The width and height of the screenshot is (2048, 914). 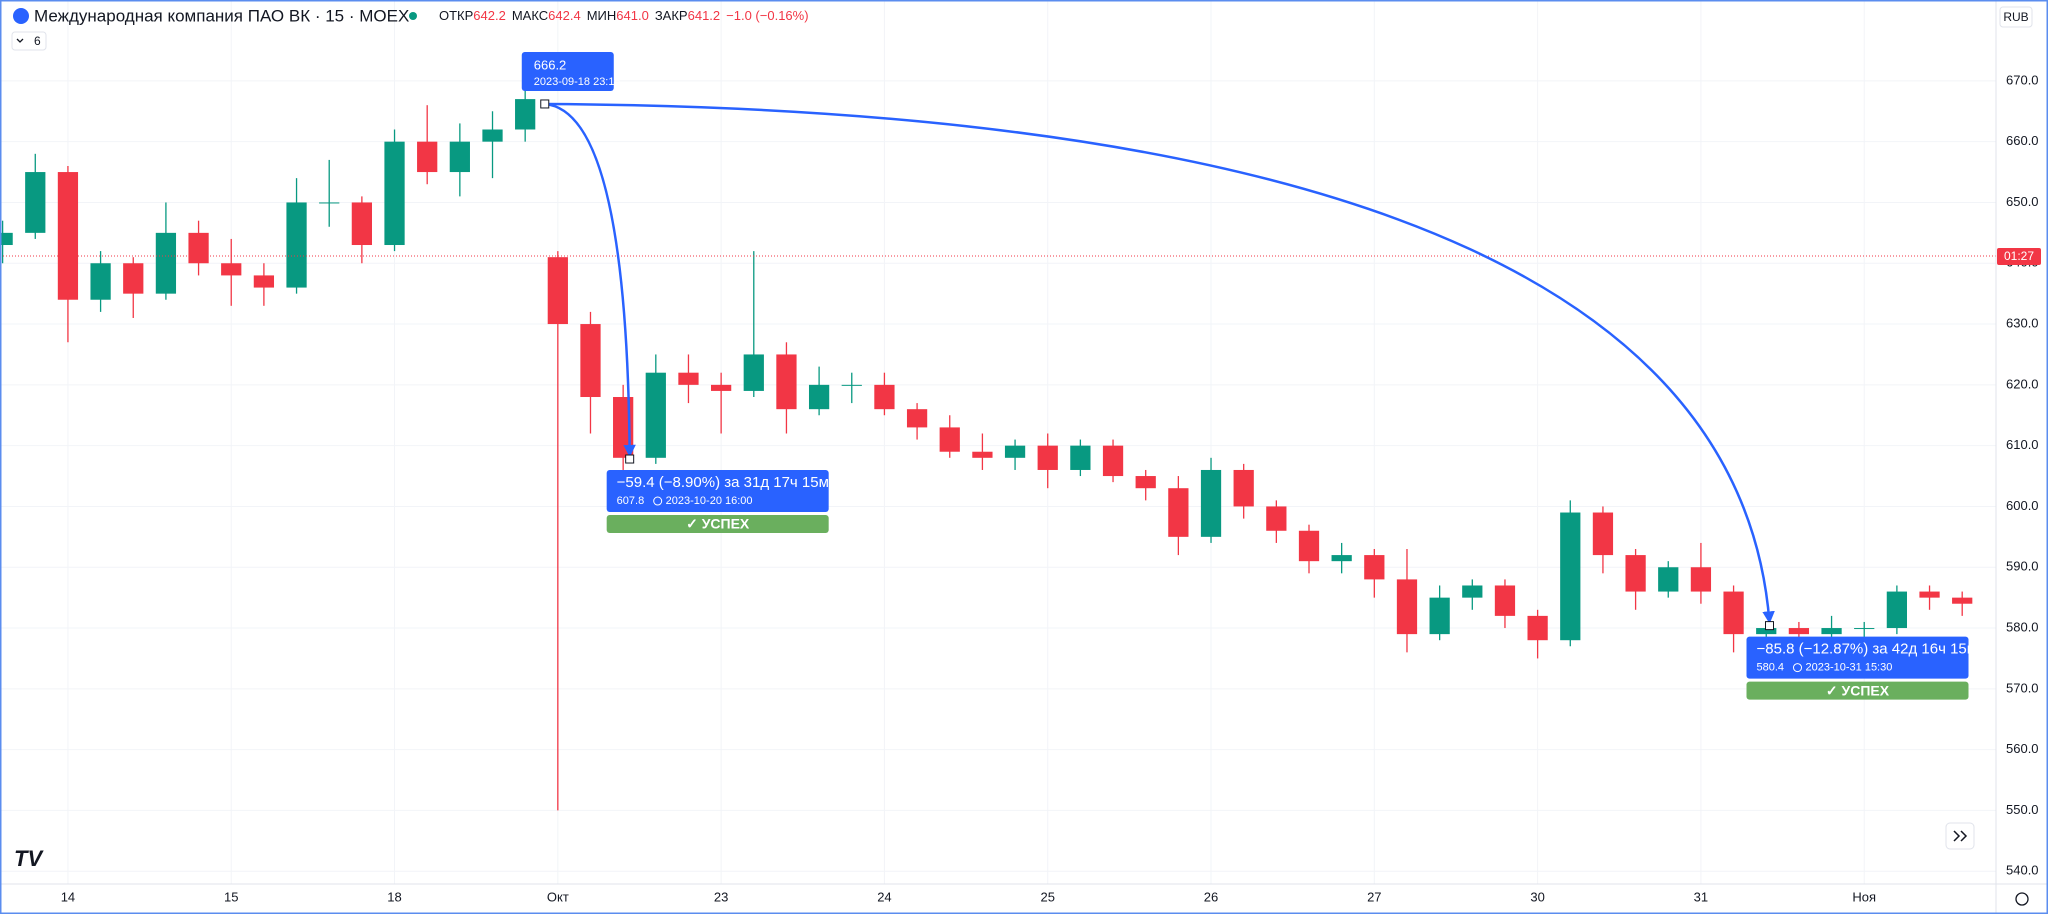 What do you see at coordinates (68, 896) in the screenshot?
I see `x-tick-label: 14` at bounding box center [68, 896].